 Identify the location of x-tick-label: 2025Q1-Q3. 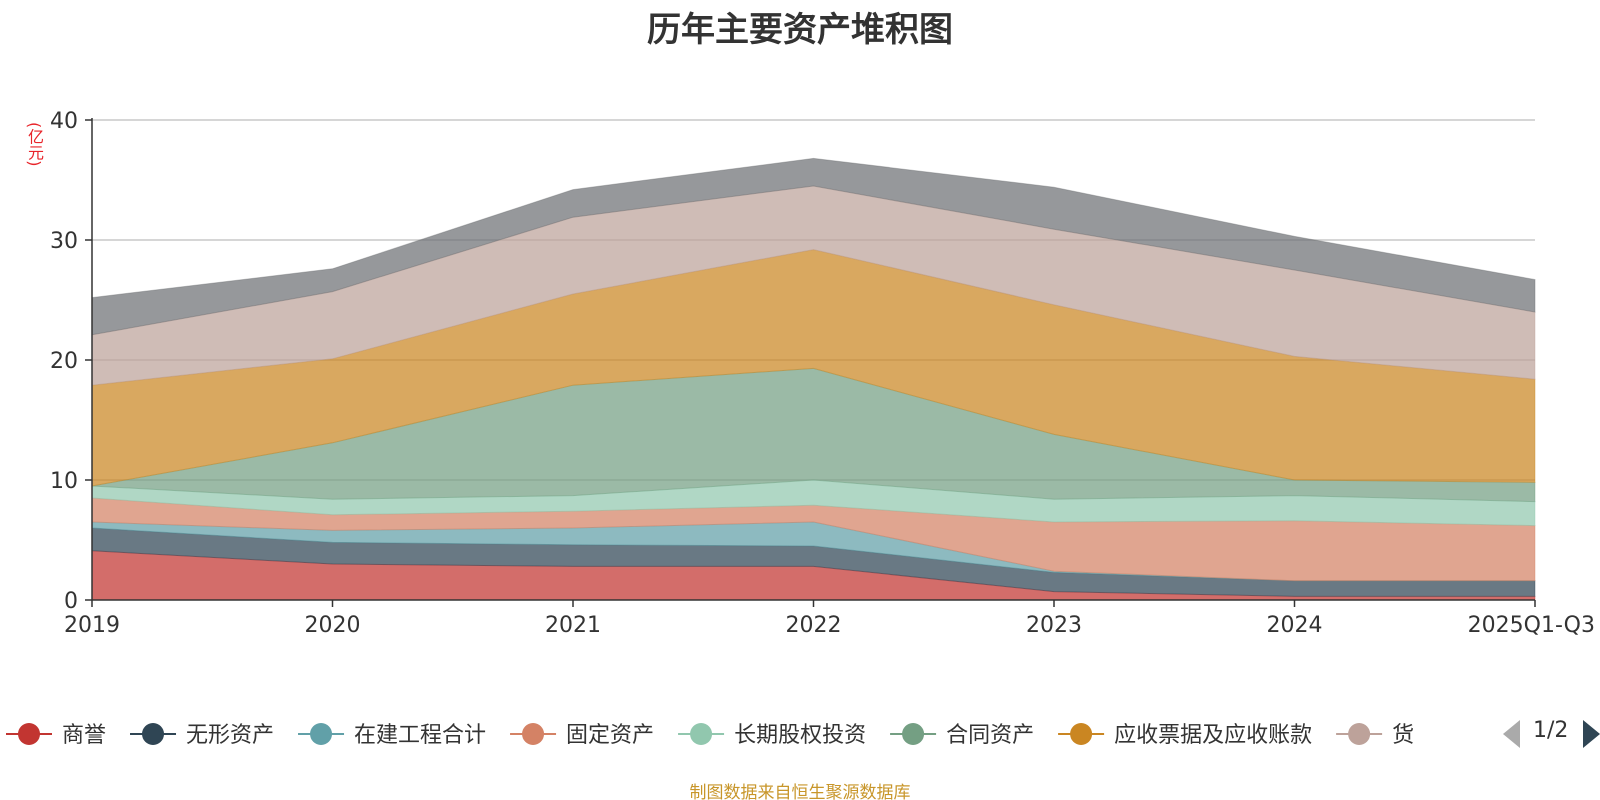
(1531, 625).